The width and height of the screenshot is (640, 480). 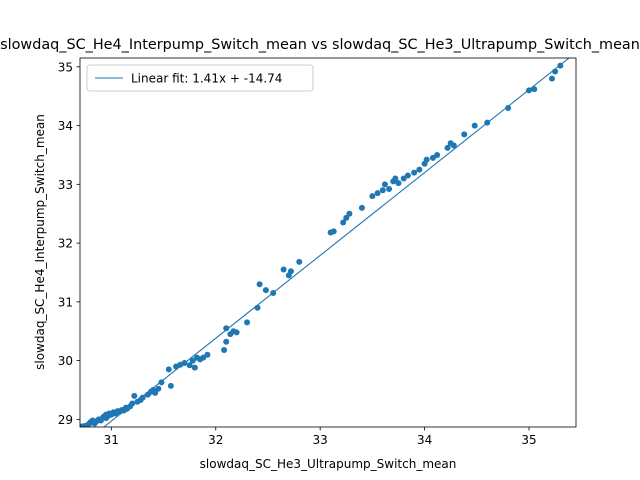 What do you see at coordinates (215, 440) in the screenshot?
I see `x-tick-label: 32` at bounding box center [215, 440].